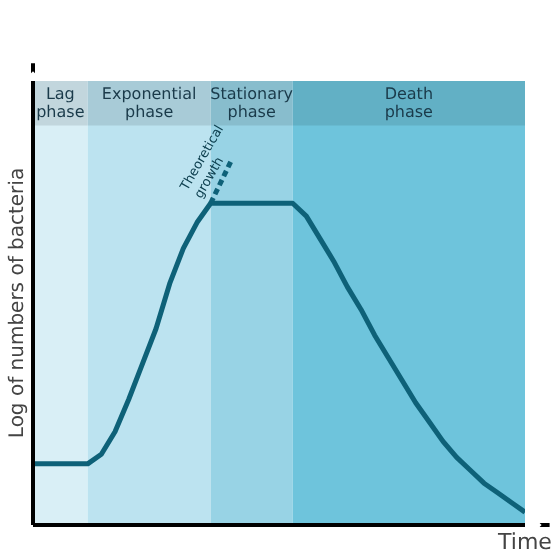 The width and height of the screenshot is (560, 560). Describe the element at coordinates (60, 103) in the screenshot. I see `text: Lag phase` at that location.